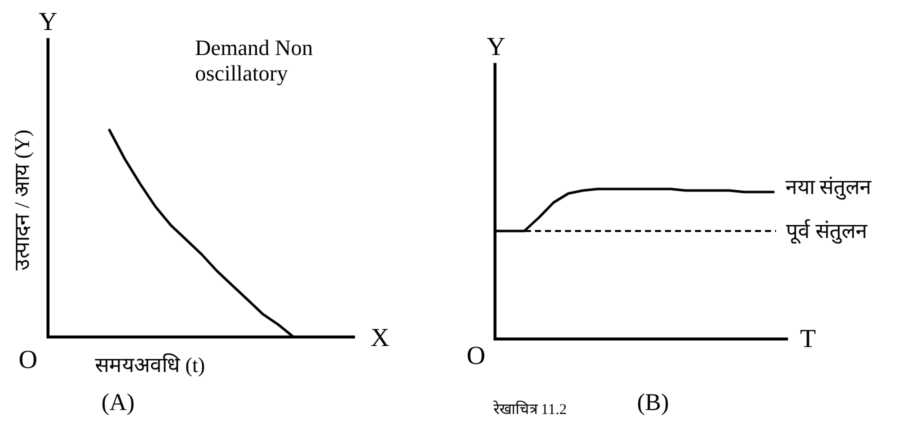 This screenshot has width=916, height=426. I want to click on ref-line-label: पूर्व संतुलन, so click(827, 231).